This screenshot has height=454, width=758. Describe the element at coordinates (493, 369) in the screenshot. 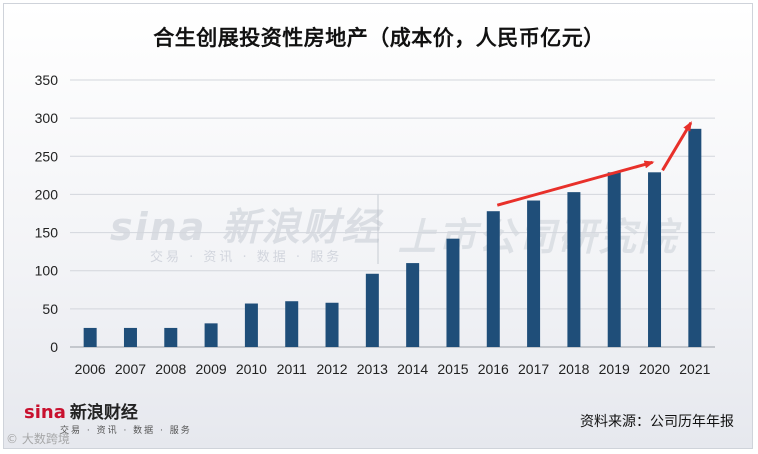

I see `x-tick-label: 2016` at that location.